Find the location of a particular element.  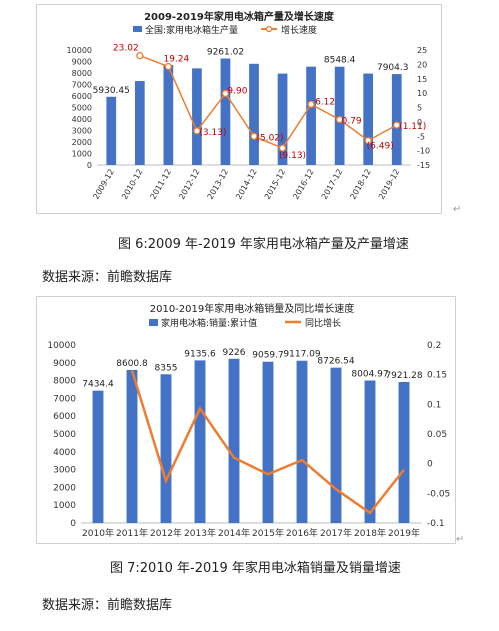

source-note-1: 数据来源：前瞻数据库 is located at coordinates (107, 277).